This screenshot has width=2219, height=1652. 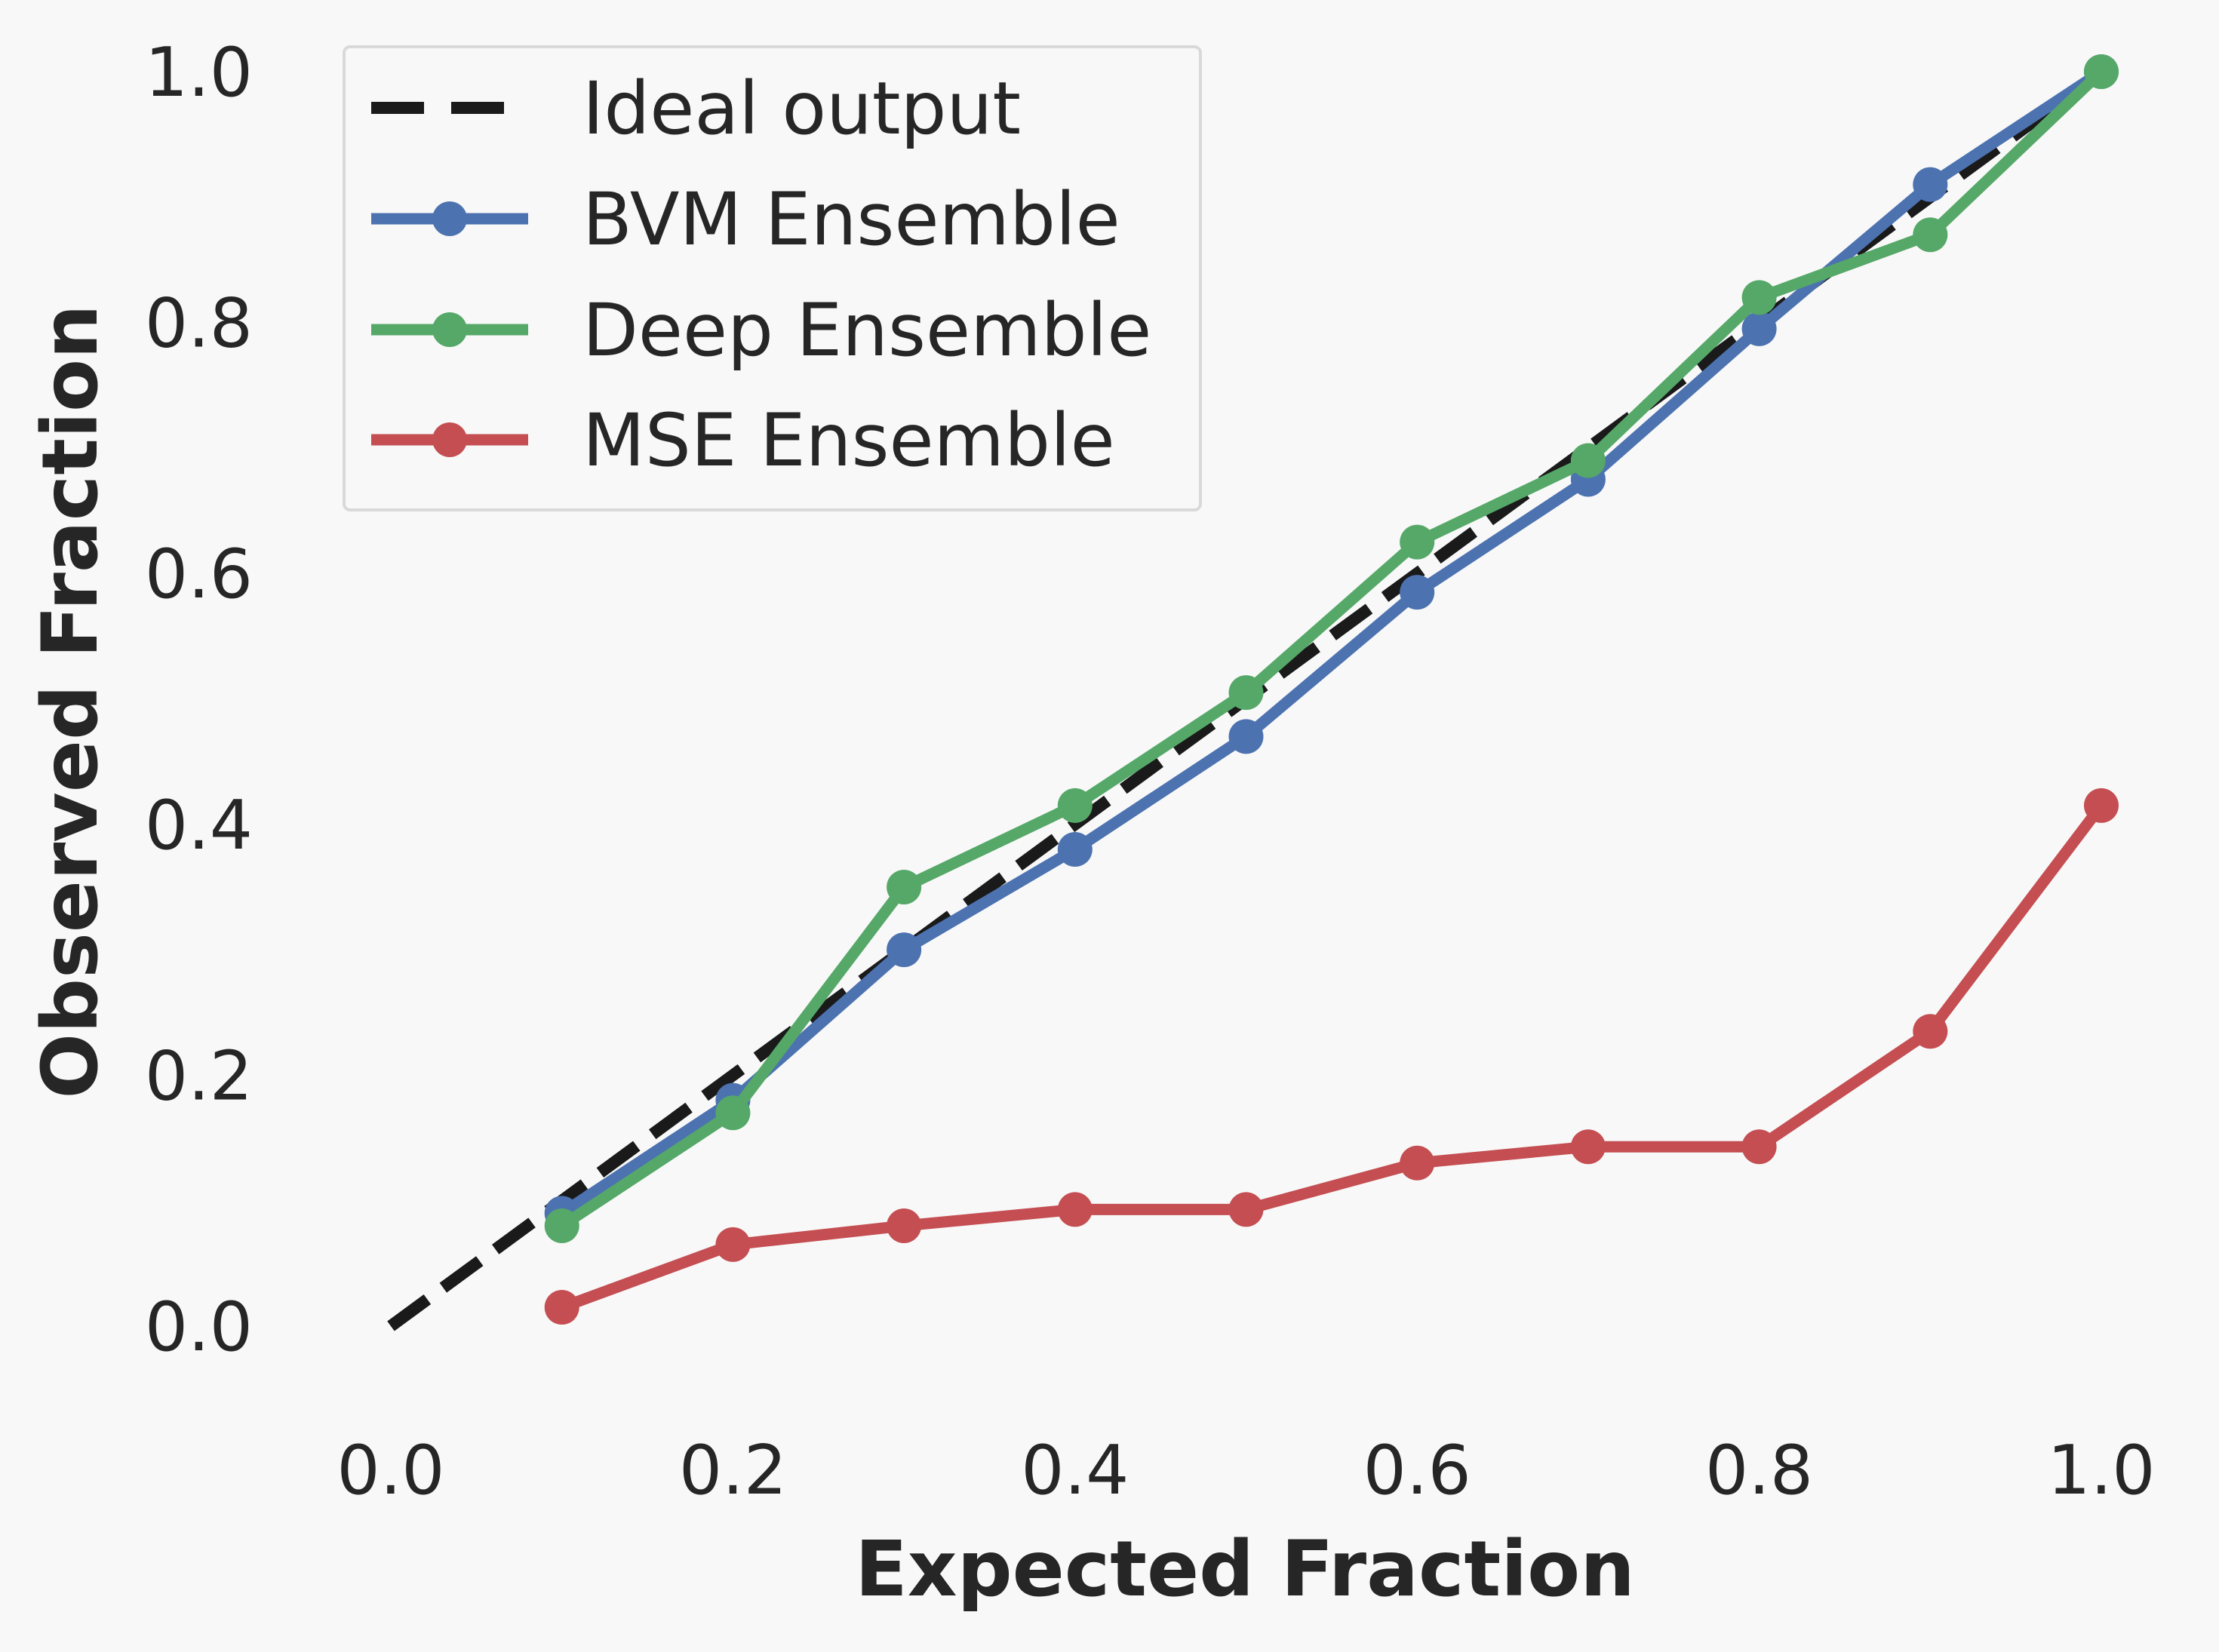 I want to click on x-tick-label: 0.0, so click(x=390, y=1470).